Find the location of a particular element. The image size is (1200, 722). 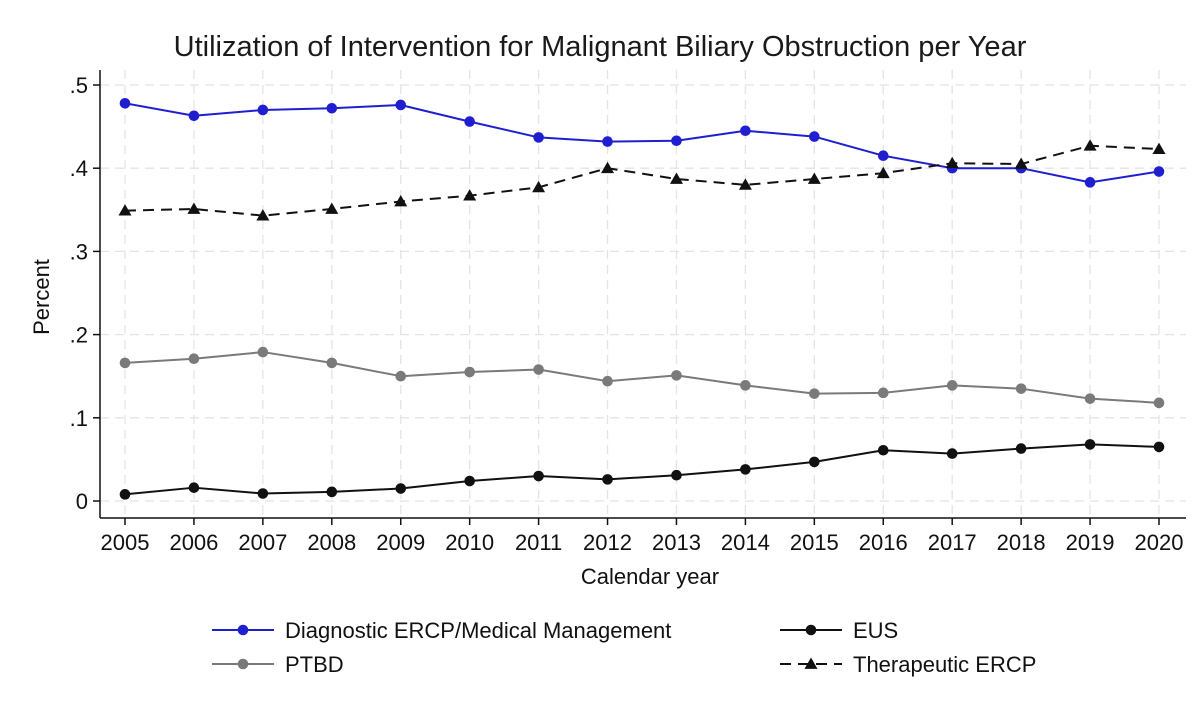

point-diagnostic-ercp-medical-management-2011 is located at coordinates (538, 137).